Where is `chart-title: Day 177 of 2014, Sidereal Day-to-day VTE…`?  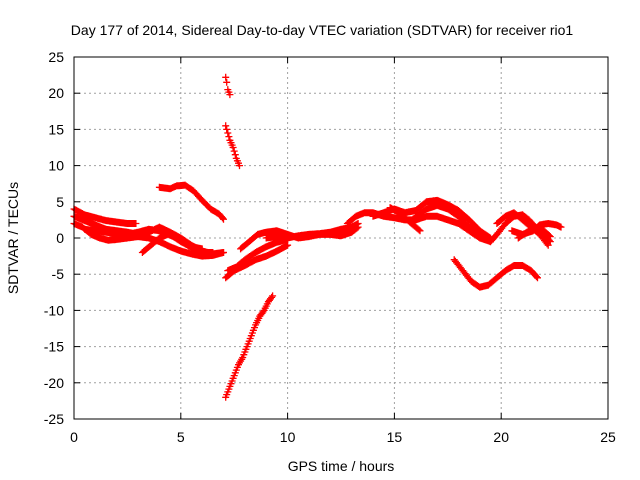 chart-title: Day 177 of 2014, Sidereal Day-to-day VTE… is located at coordinates (322, 30).